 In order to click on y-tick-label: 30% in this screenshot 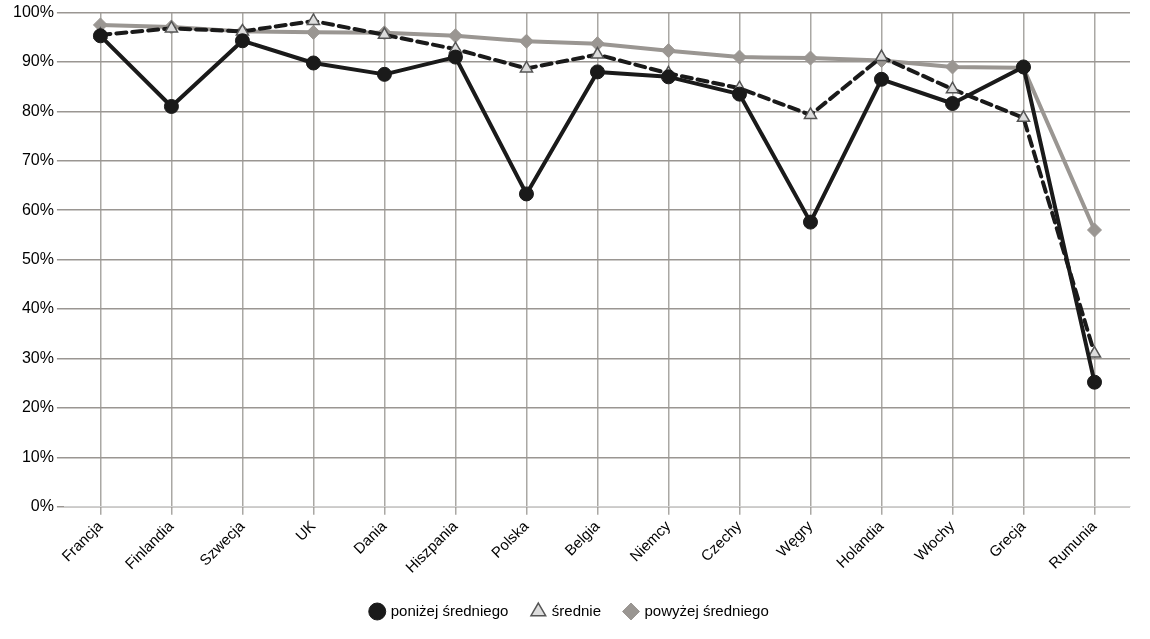, I will do `click(37, 357)`.